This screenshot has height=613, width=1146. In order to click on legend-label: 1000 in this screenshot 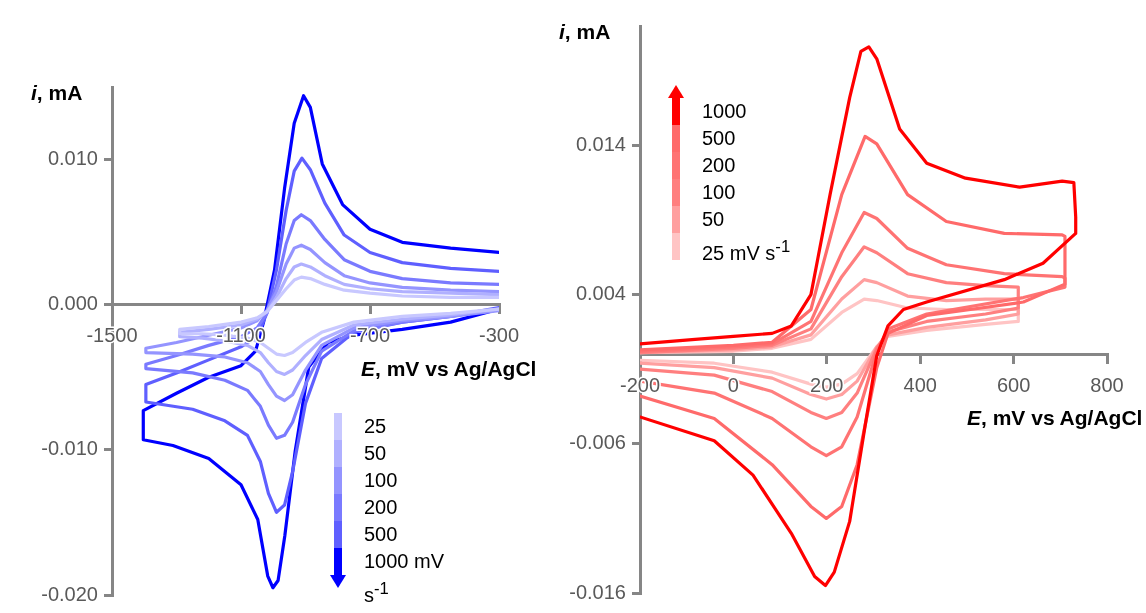, I will do `click(724, 111)`.